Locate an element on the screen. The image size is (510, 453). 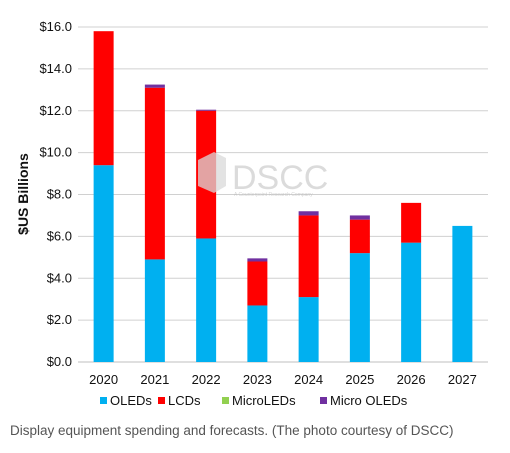
bar-segment-lcds-2024 is located at coordinates (308, 256).